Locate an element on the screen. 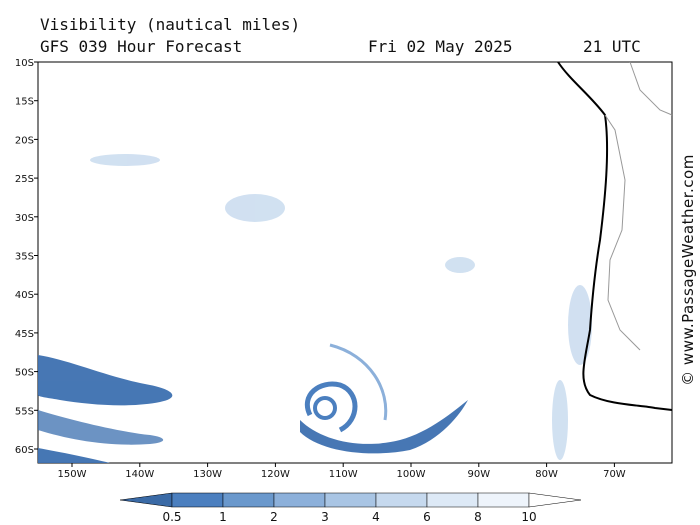 Image resolution: width=700 pixels, height=525 pixels. coastline is located at coordinates (615, 236).